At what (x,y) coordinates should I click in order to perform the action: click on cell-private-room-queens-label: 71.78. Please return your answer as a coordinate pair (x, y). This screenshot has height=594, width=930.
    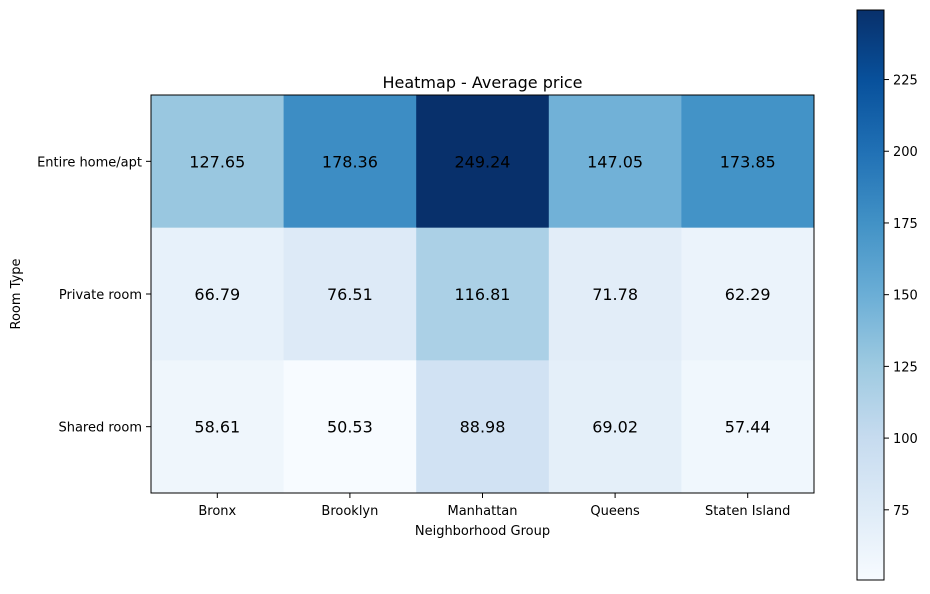
    Looking at the image, I should click on (615, 294).